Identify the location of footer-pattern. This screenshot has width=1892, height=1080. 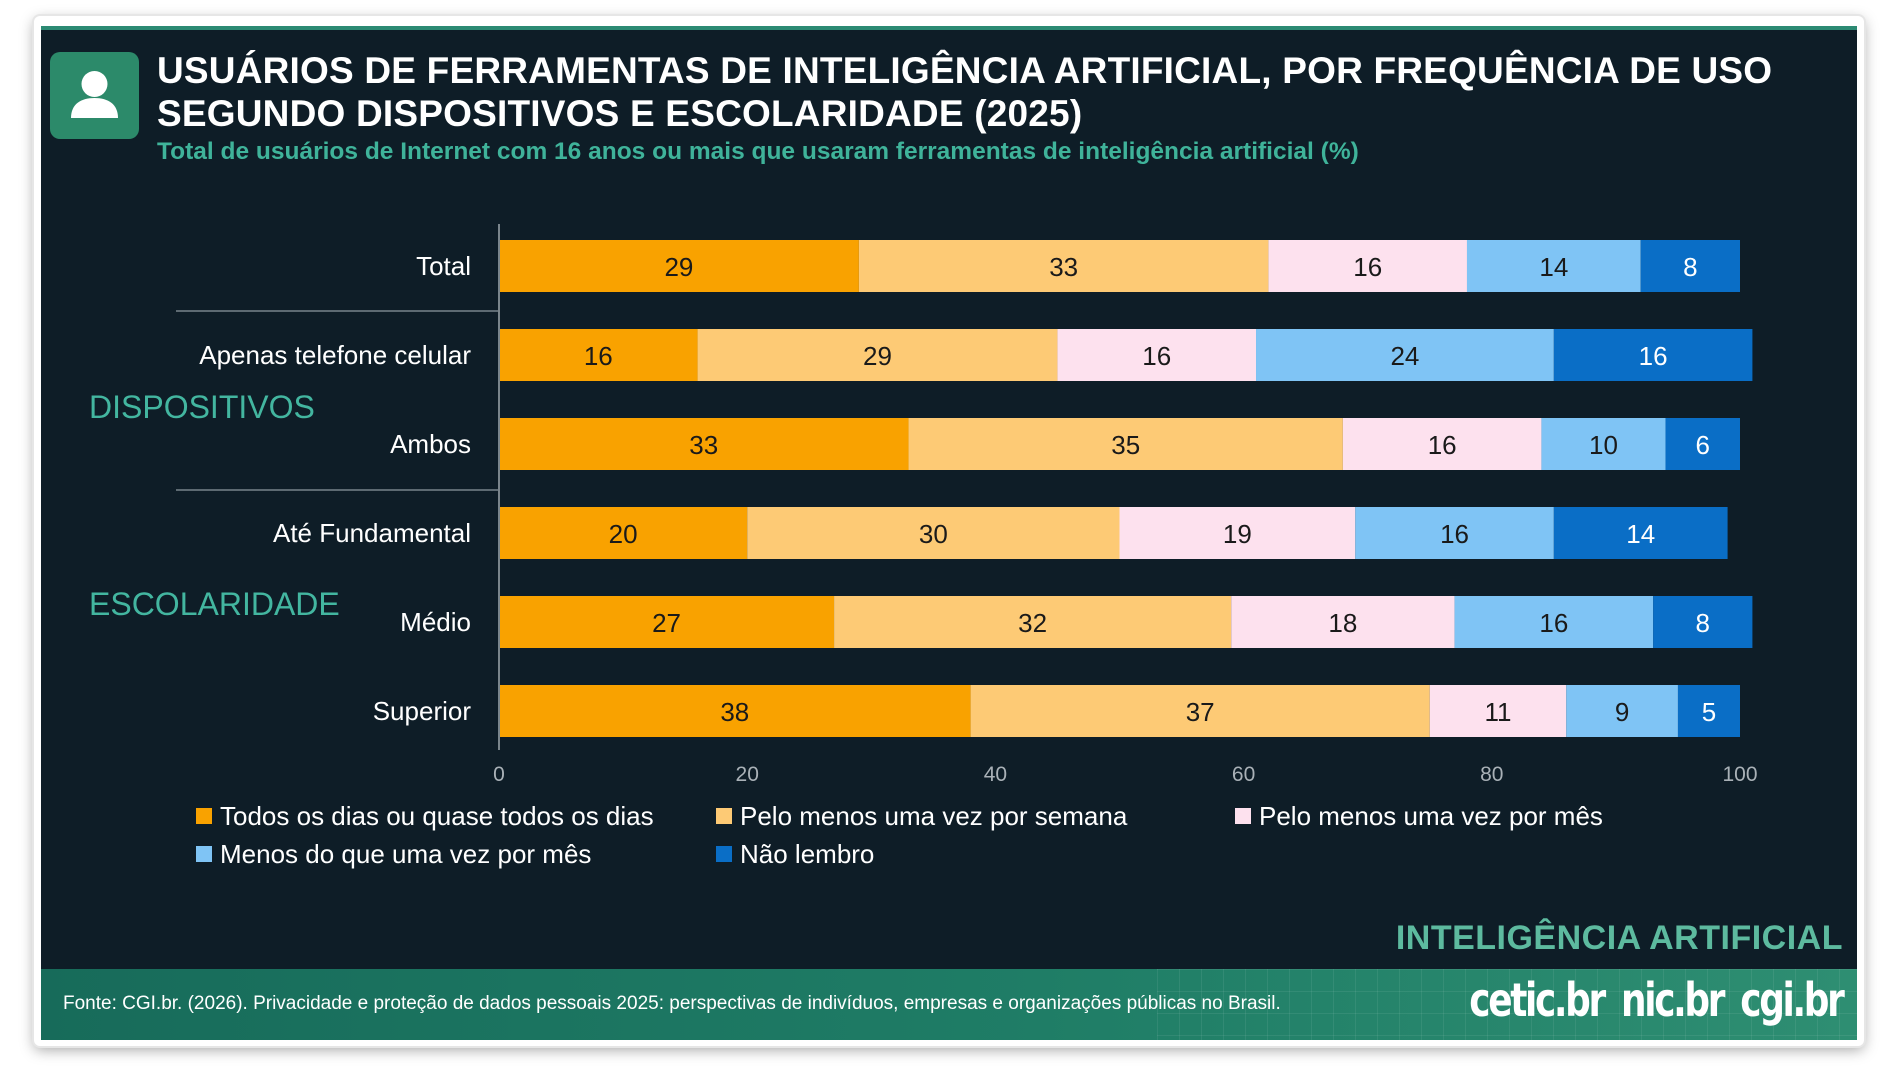
(1507, 1004).